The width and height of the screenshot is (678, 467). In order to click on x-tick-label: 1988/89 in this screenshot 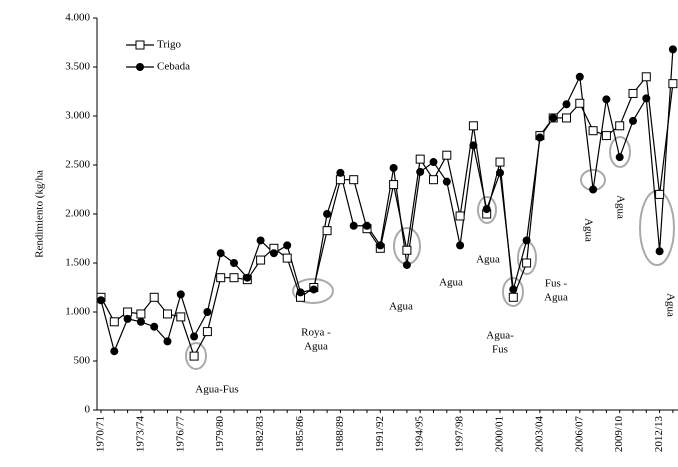, I will do `click(340, 434)`.